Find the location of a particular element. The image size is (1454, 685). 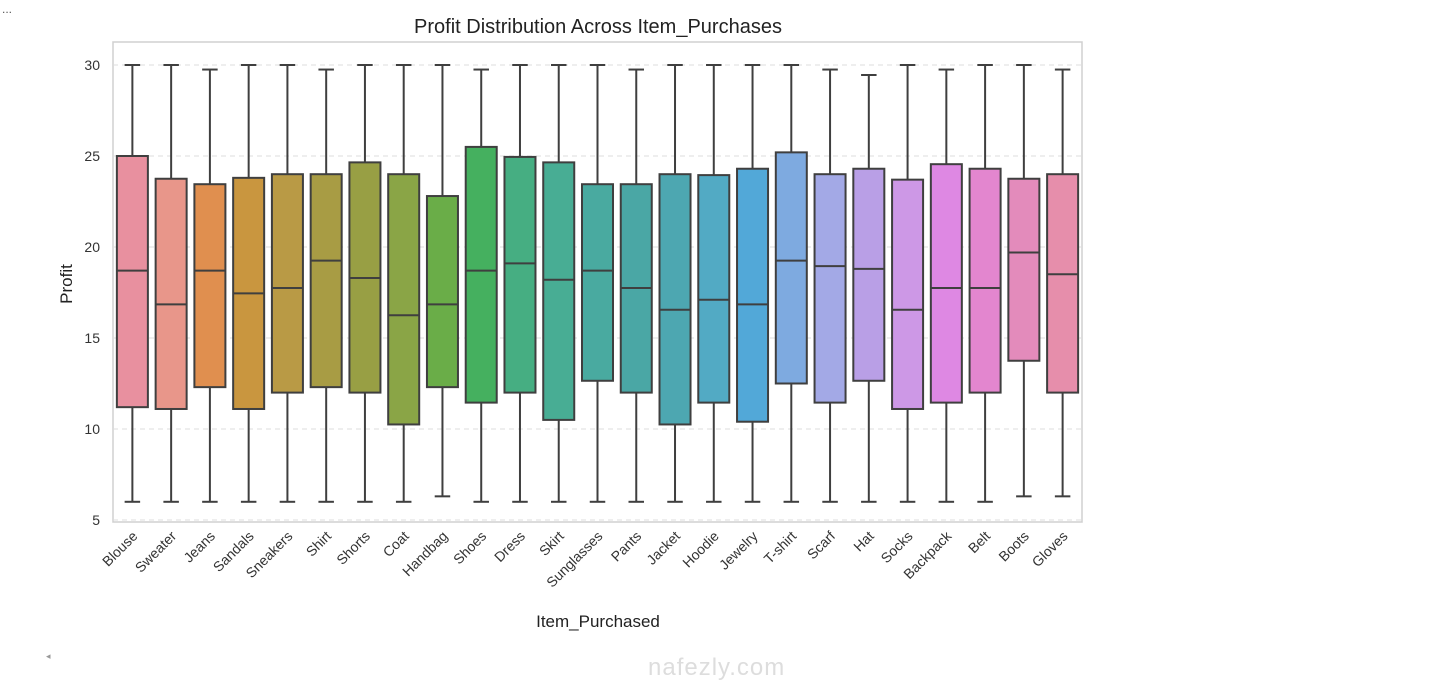

x-tick-label: Jewelry is located at coordinates (738, 550).